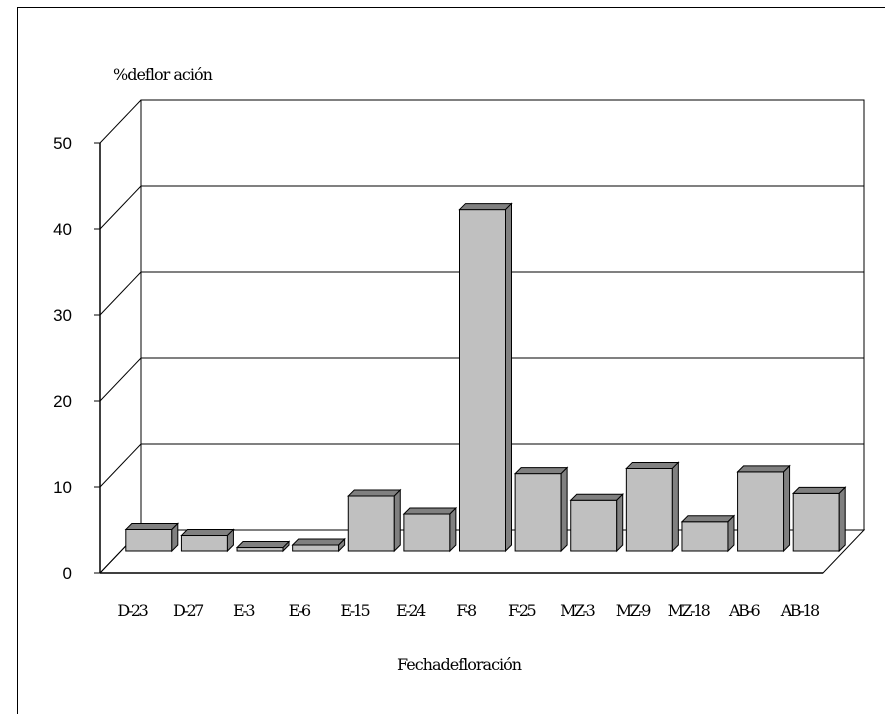 Image resolution: width=886 pixels, height=715 pixels. Describe the element at coordinates (132, 610) in the screenshot. I see `x-tick-label: D-23` at that location.